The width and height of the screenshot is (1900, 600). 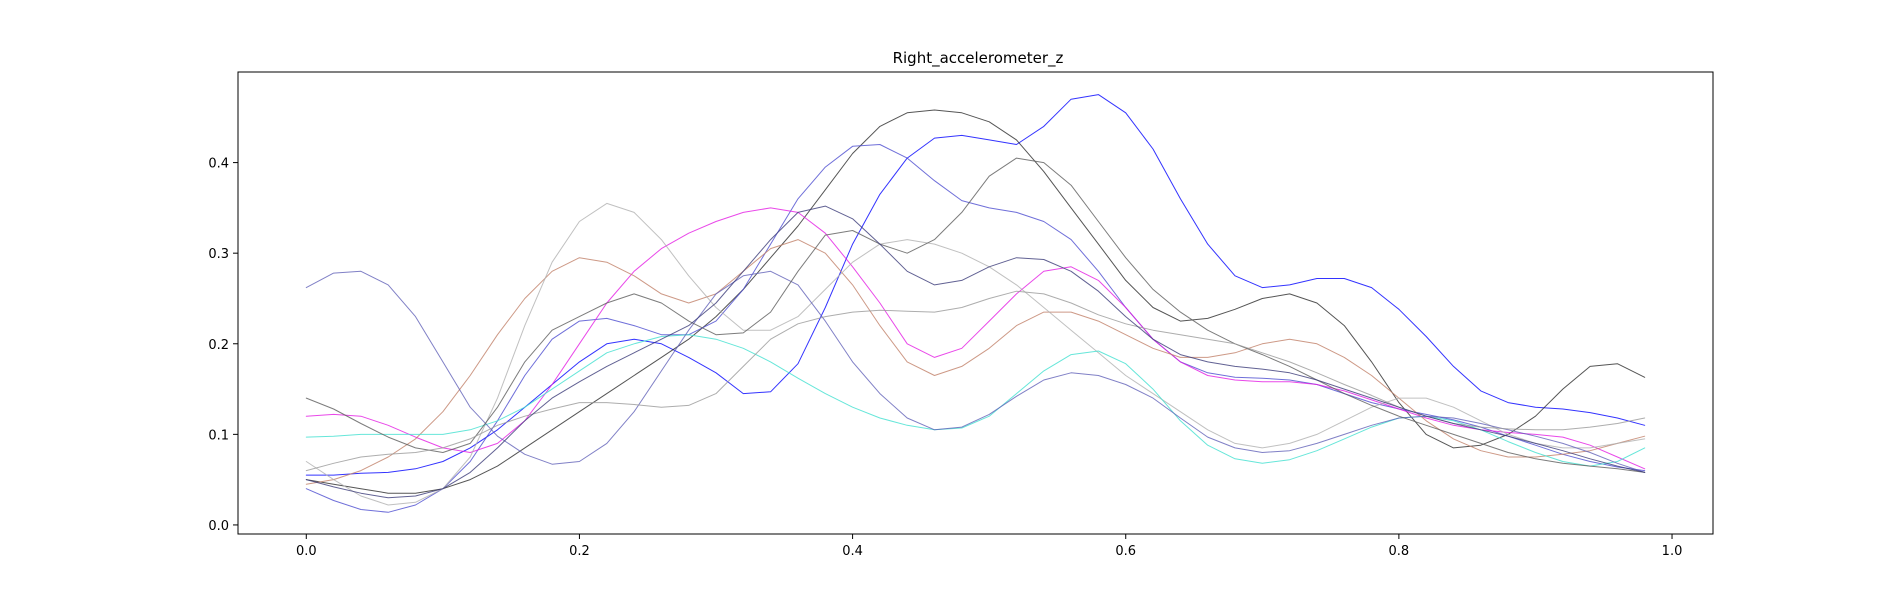 What do you see at coordinates (218, 526) in the screenshot?
I see `y-tick-label: 0.0` at bounding box center [218, 526].